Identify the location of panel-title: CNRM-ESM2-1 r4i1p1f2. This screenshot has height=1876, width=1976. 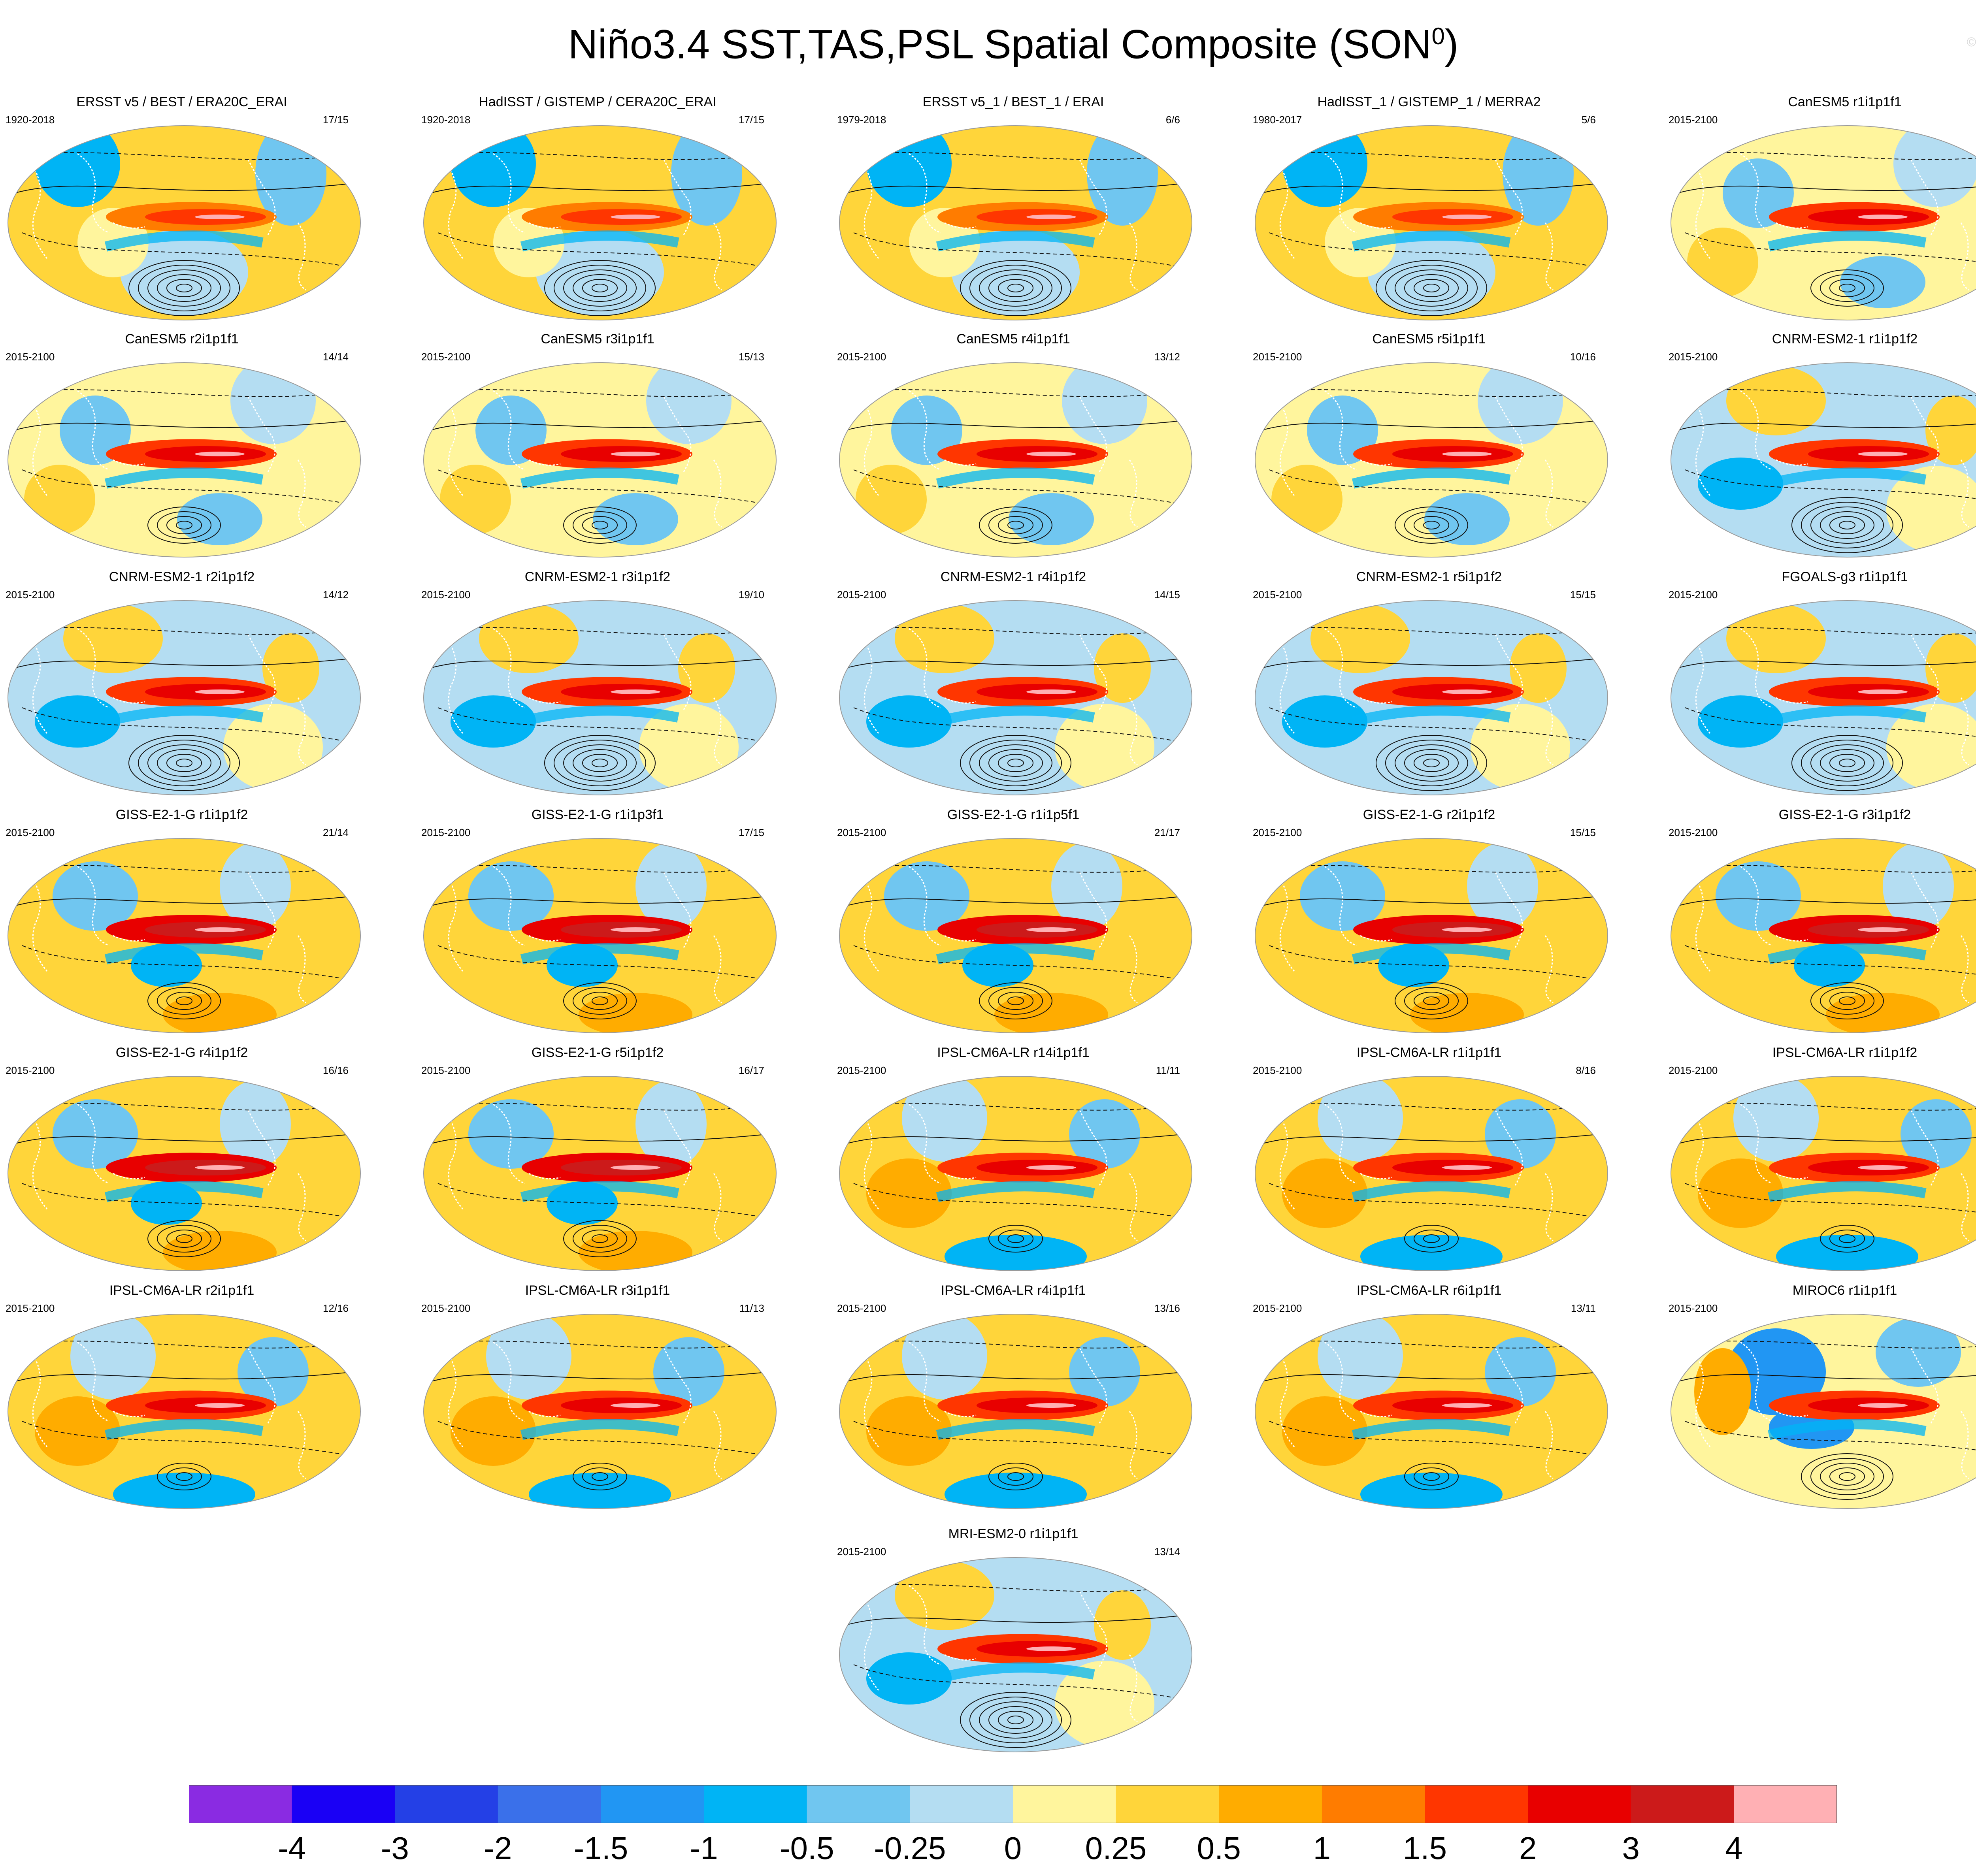
(1013, 576).